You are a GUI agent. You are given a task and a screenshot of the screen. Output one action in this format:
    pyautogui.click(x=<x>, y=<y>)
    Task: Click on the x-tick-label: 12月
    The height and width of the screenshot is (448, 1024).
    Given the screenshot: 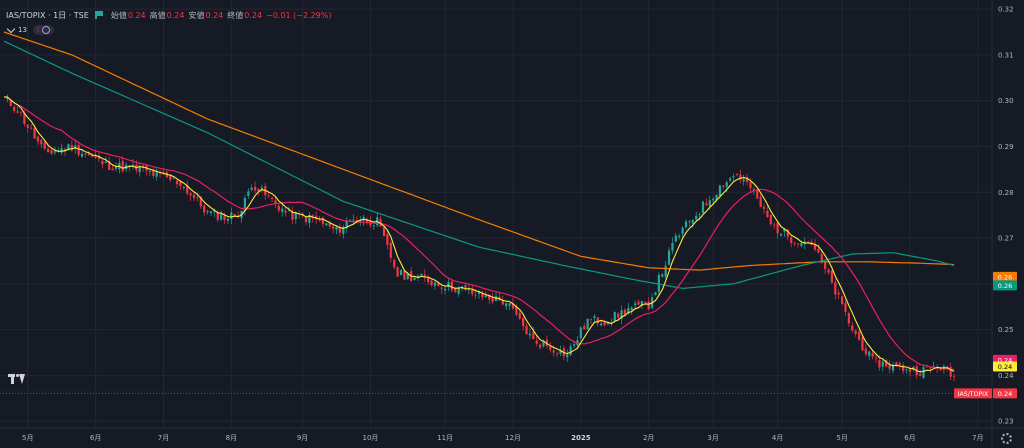 What is the action you would take?
    pyautogui.click(x=513, y=438)
    